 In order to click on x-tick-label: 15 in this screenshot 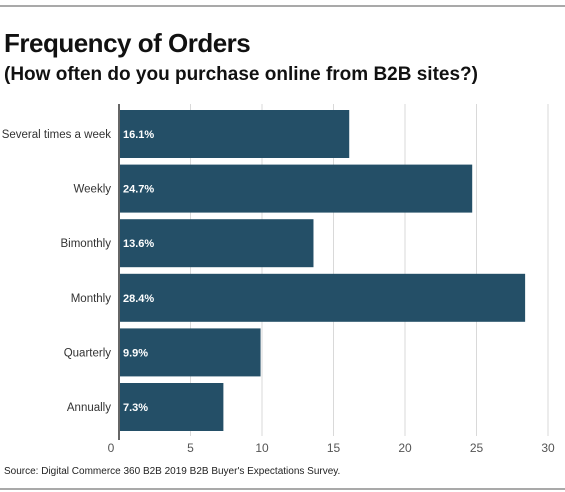, I will do `click(334, 448)`.